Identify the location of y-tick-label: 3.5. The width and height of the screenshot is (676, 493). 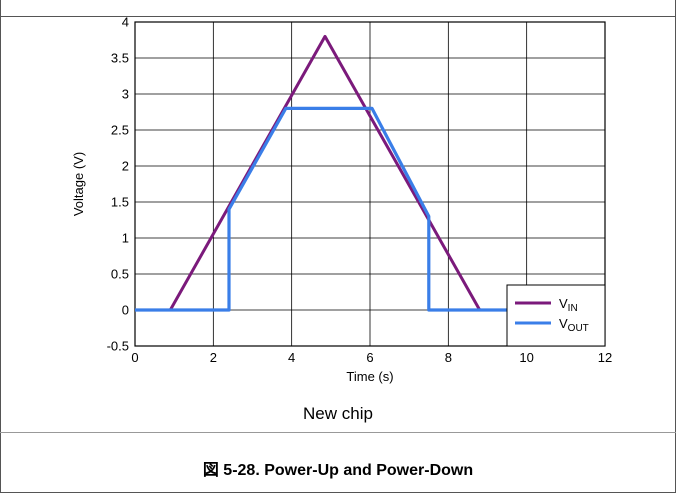
(120, 58).